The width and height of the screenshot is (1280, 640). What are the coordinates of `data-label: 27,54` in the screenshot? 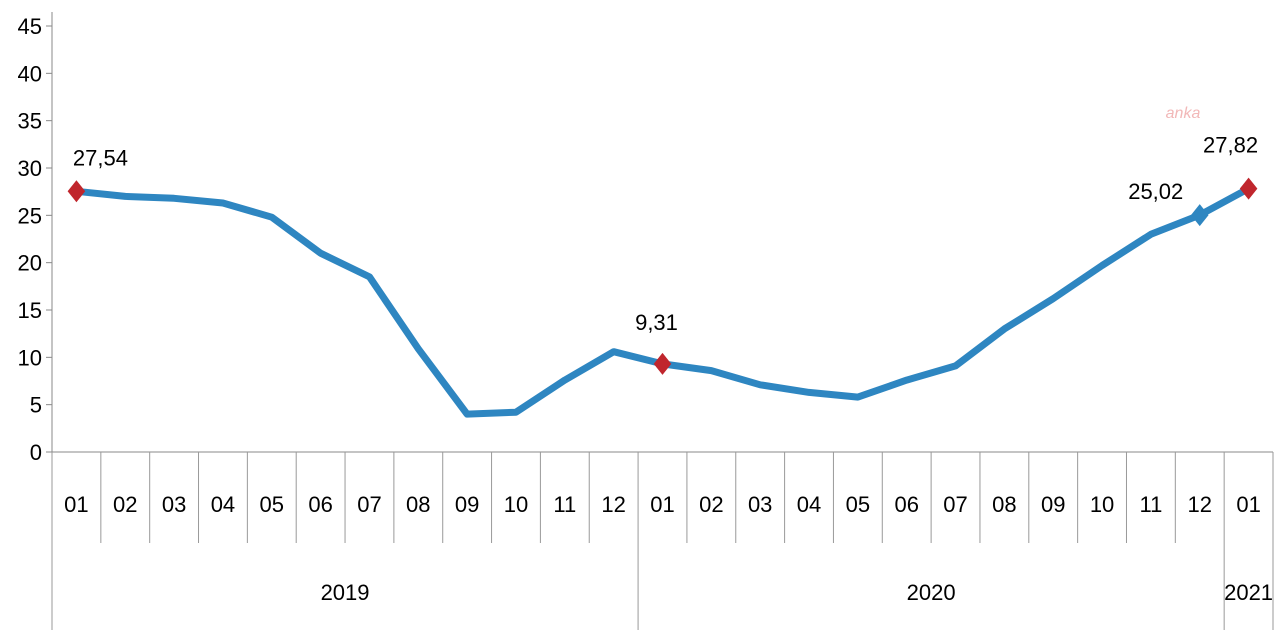 It's located at (100, 157).